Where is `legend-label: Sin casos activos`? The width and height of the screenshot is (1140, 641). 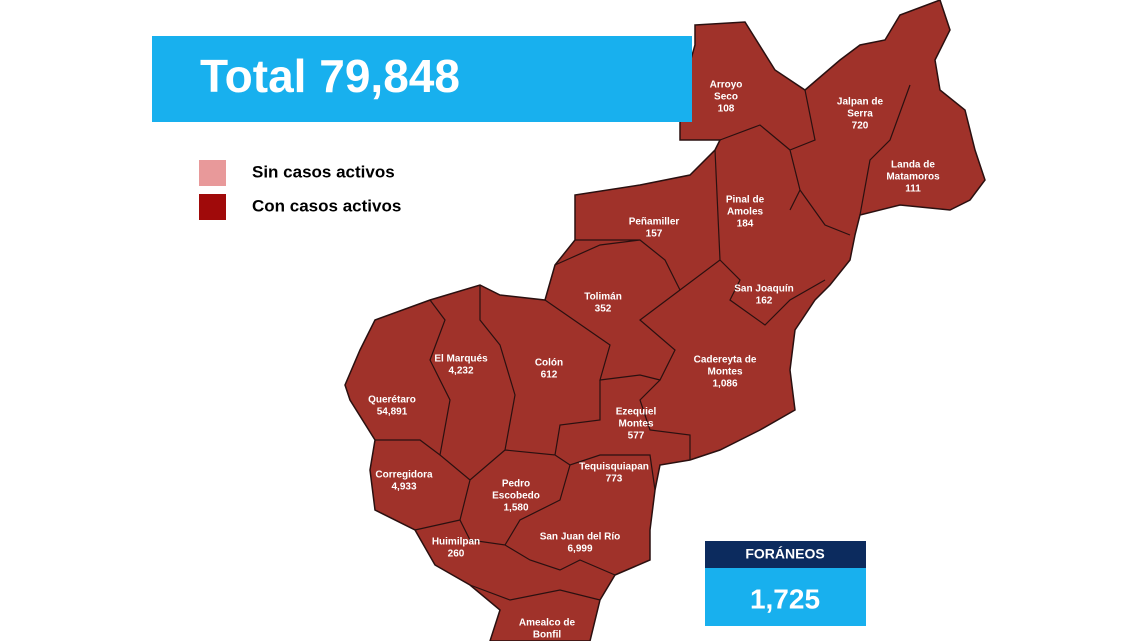 legend-label: Sin casos activos is located at coordinates (323, 171).